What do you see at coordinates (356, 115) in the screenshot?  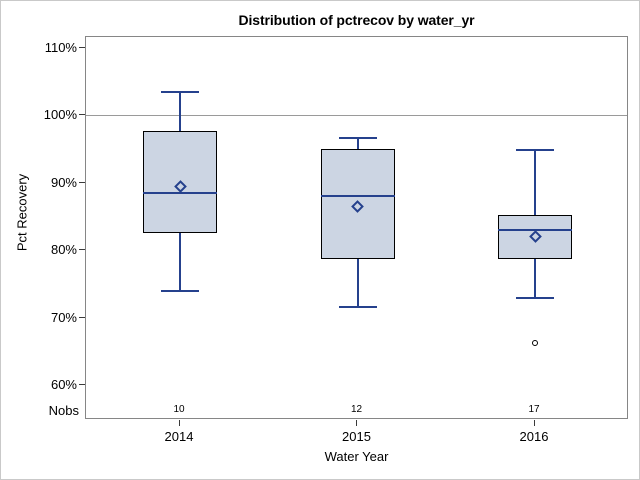 I see `reference-line` at bounding box center [356, 115].